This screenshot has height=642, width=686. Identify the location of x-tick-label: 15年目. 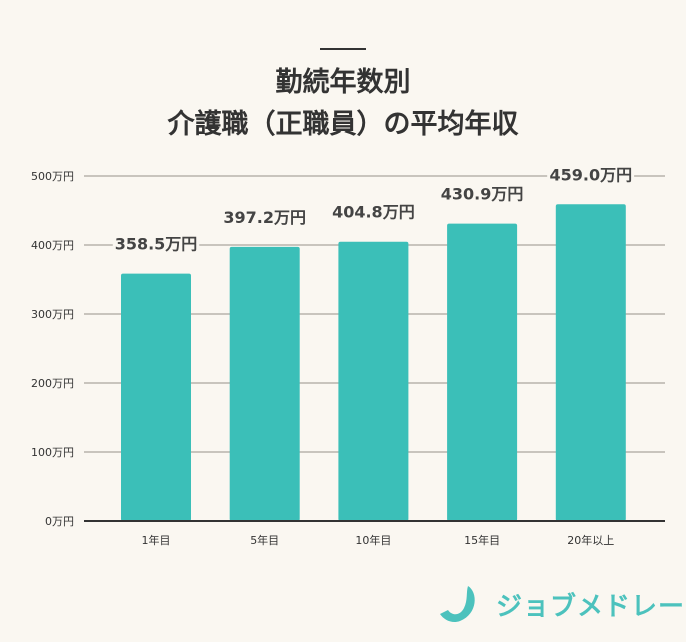
(482, 540).